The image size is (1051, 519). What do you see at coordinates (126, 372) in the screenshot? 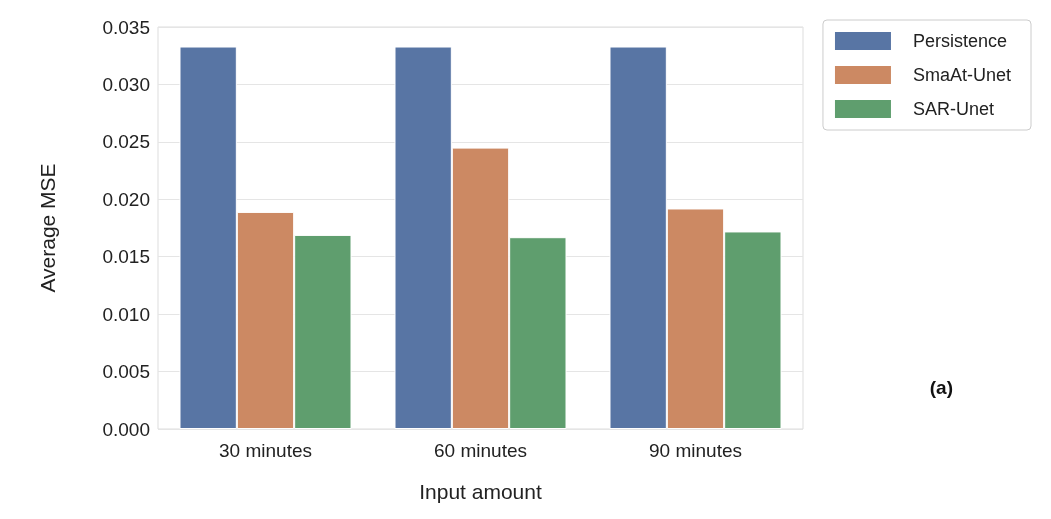
I see `y-tick-label: 0.005` at bounding box center [126, 372].